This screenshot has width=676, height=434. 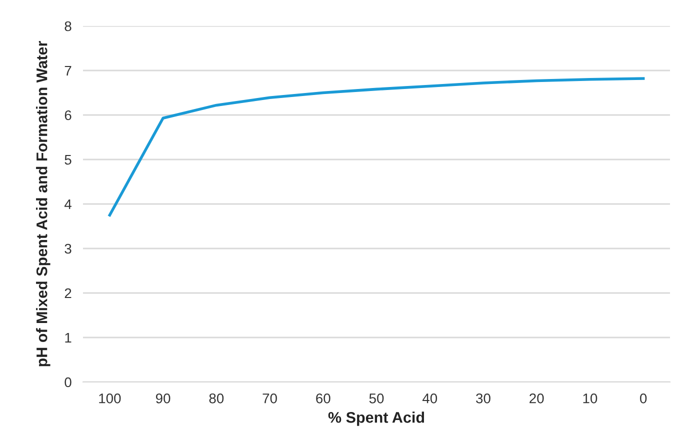 I want to click on x-tick-label: 10, so click(x=590, y=398).